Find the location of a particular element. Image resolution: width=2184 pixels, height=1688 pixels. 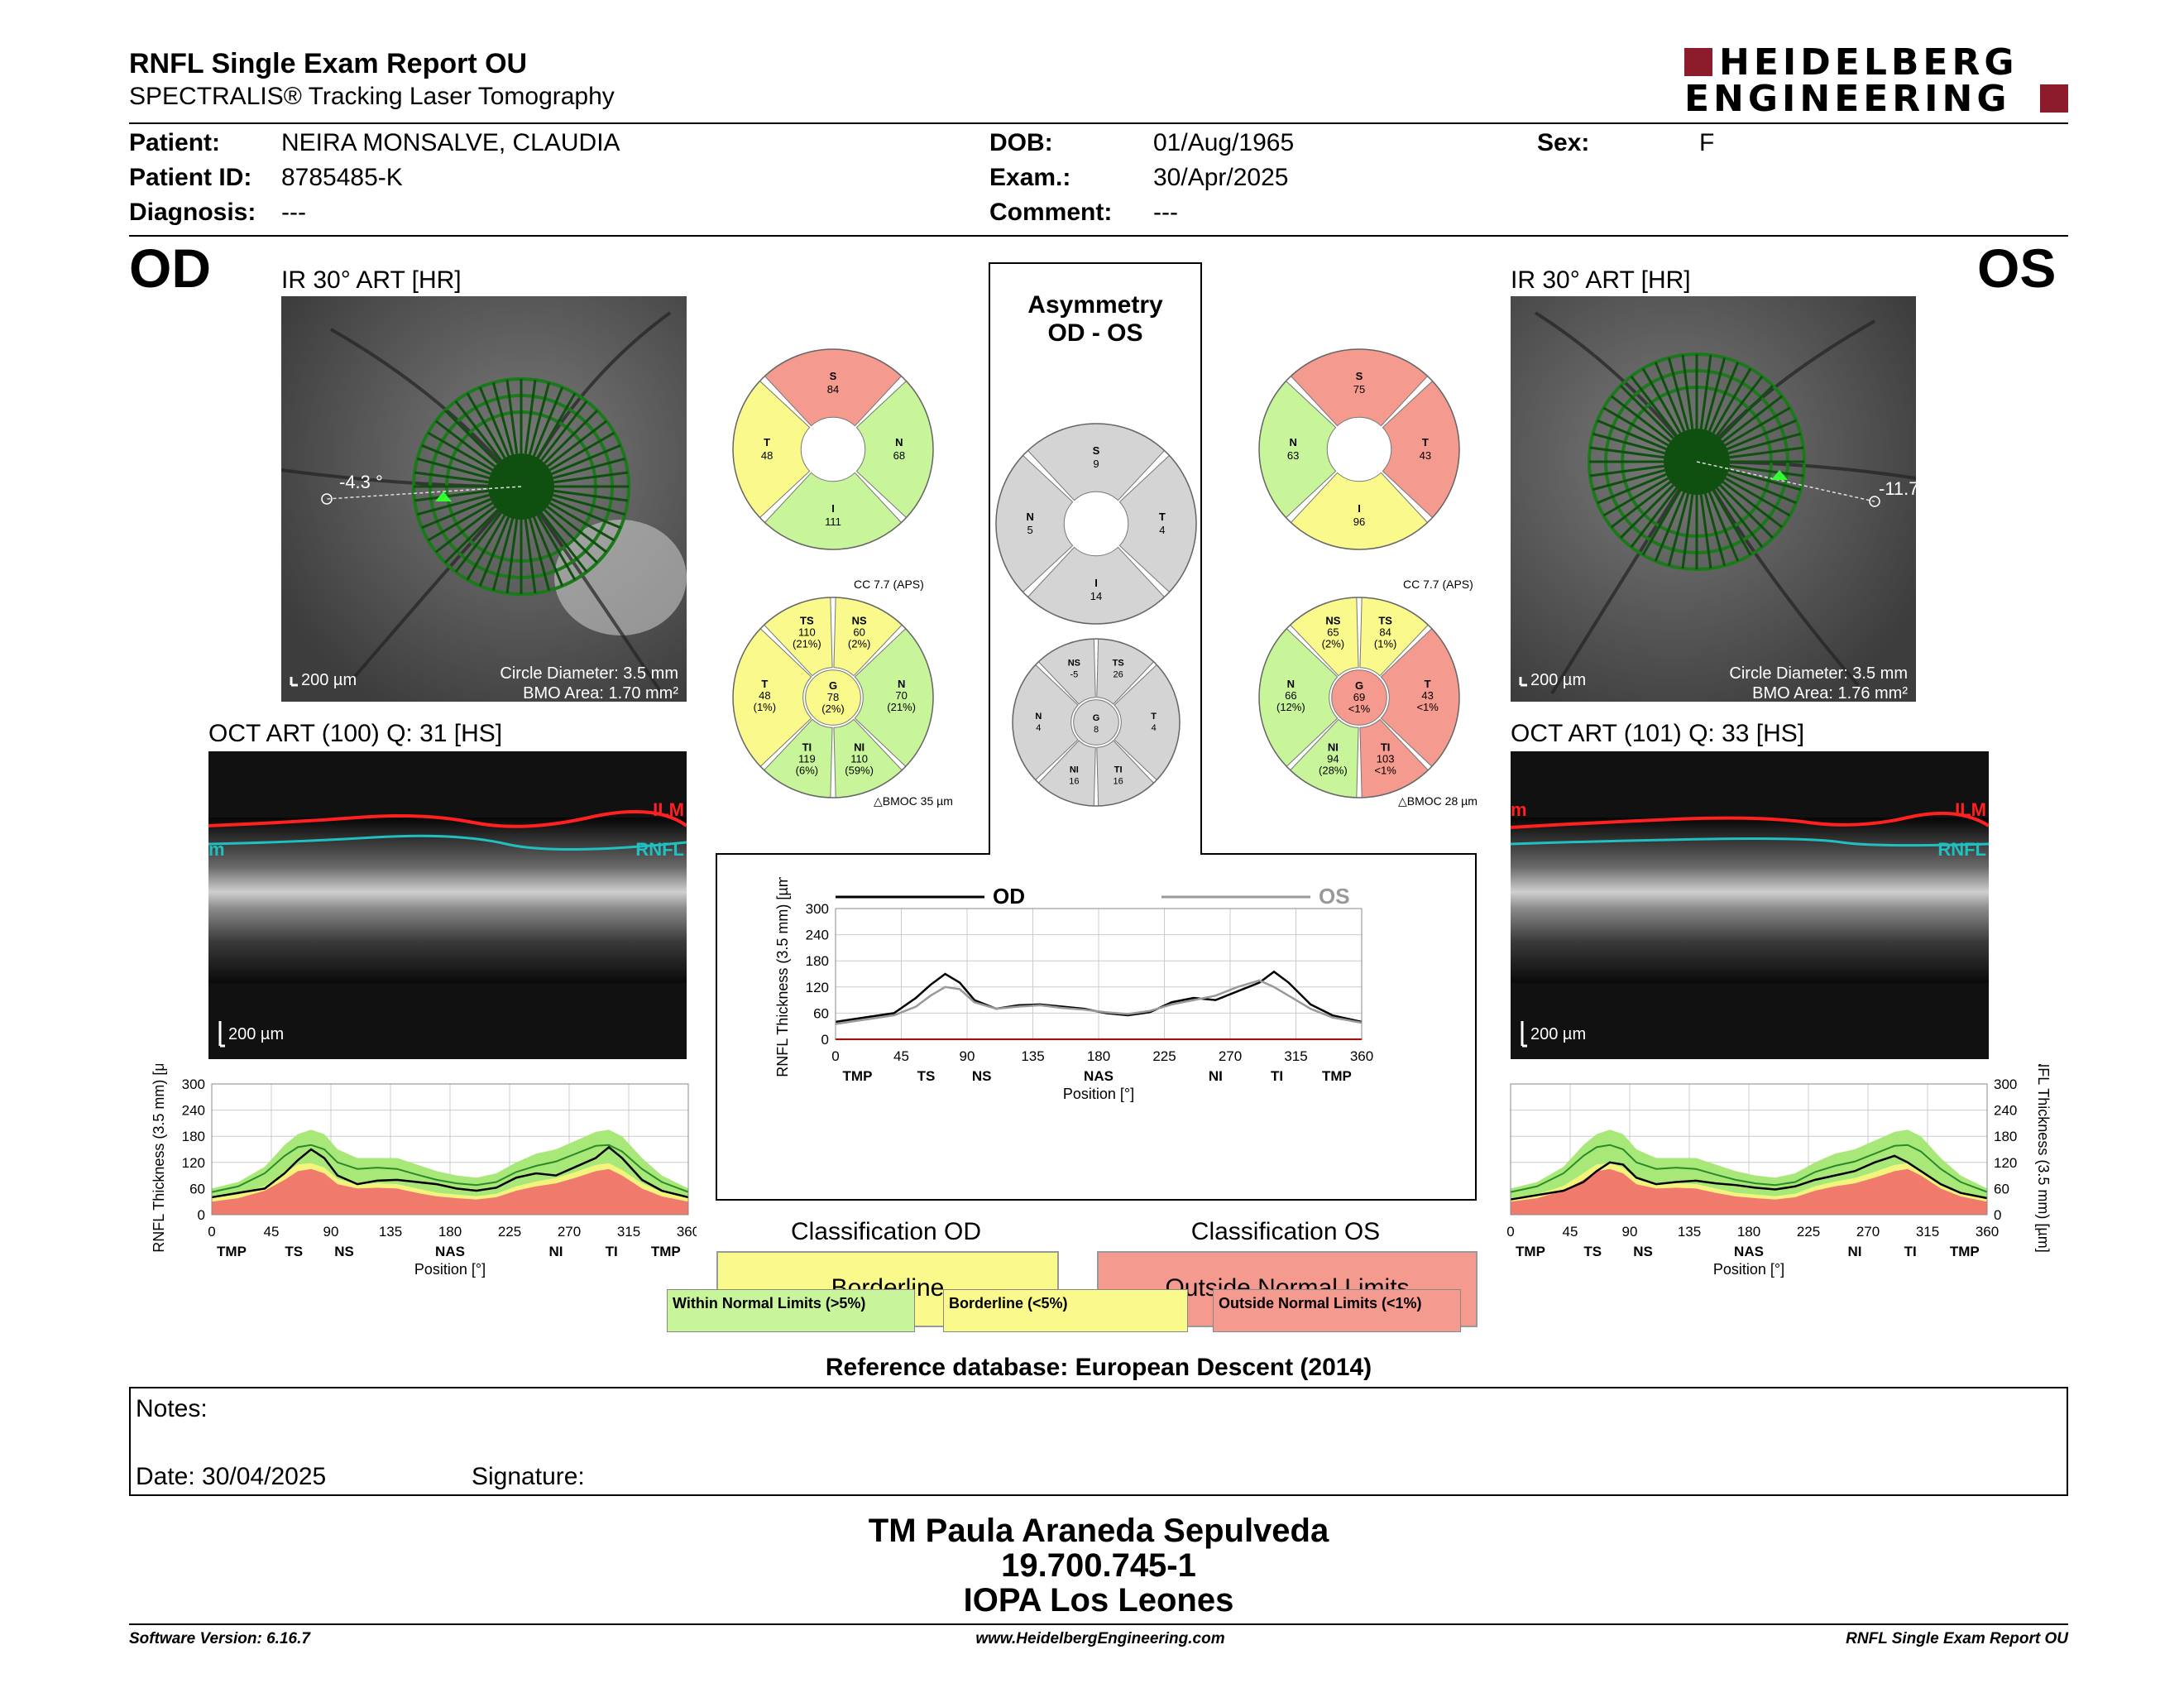

outside-band is located at coordinates (1749, 1191).